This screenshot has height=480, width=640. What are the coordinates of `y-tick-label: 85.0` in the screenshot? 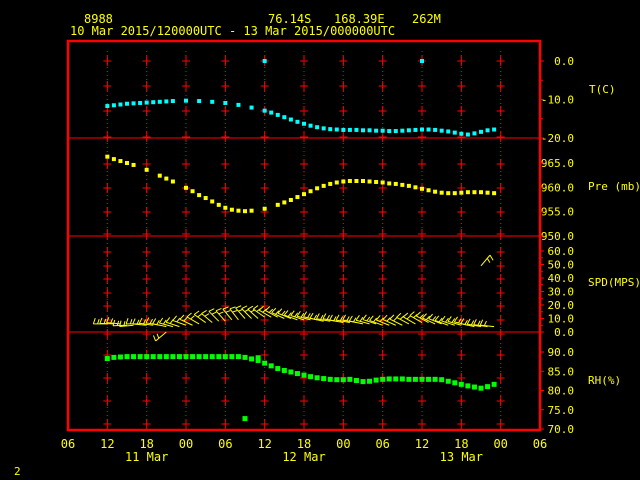 It's located at (561, 371).